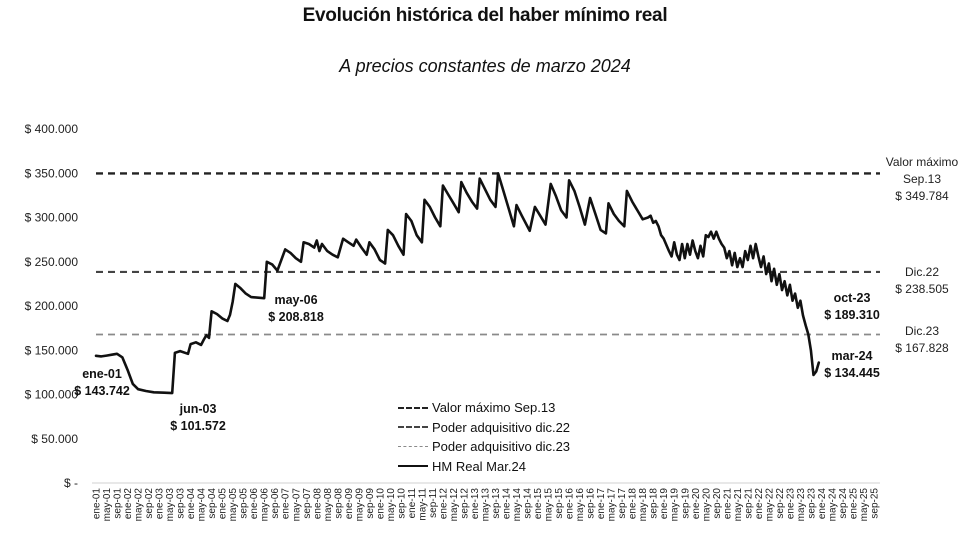 This screenshot has height=557, width=970. What do you see at coordinates (801, 505) in the screenshot?
I see `x-tick-label: may-23` at bounding box center [801, 505].